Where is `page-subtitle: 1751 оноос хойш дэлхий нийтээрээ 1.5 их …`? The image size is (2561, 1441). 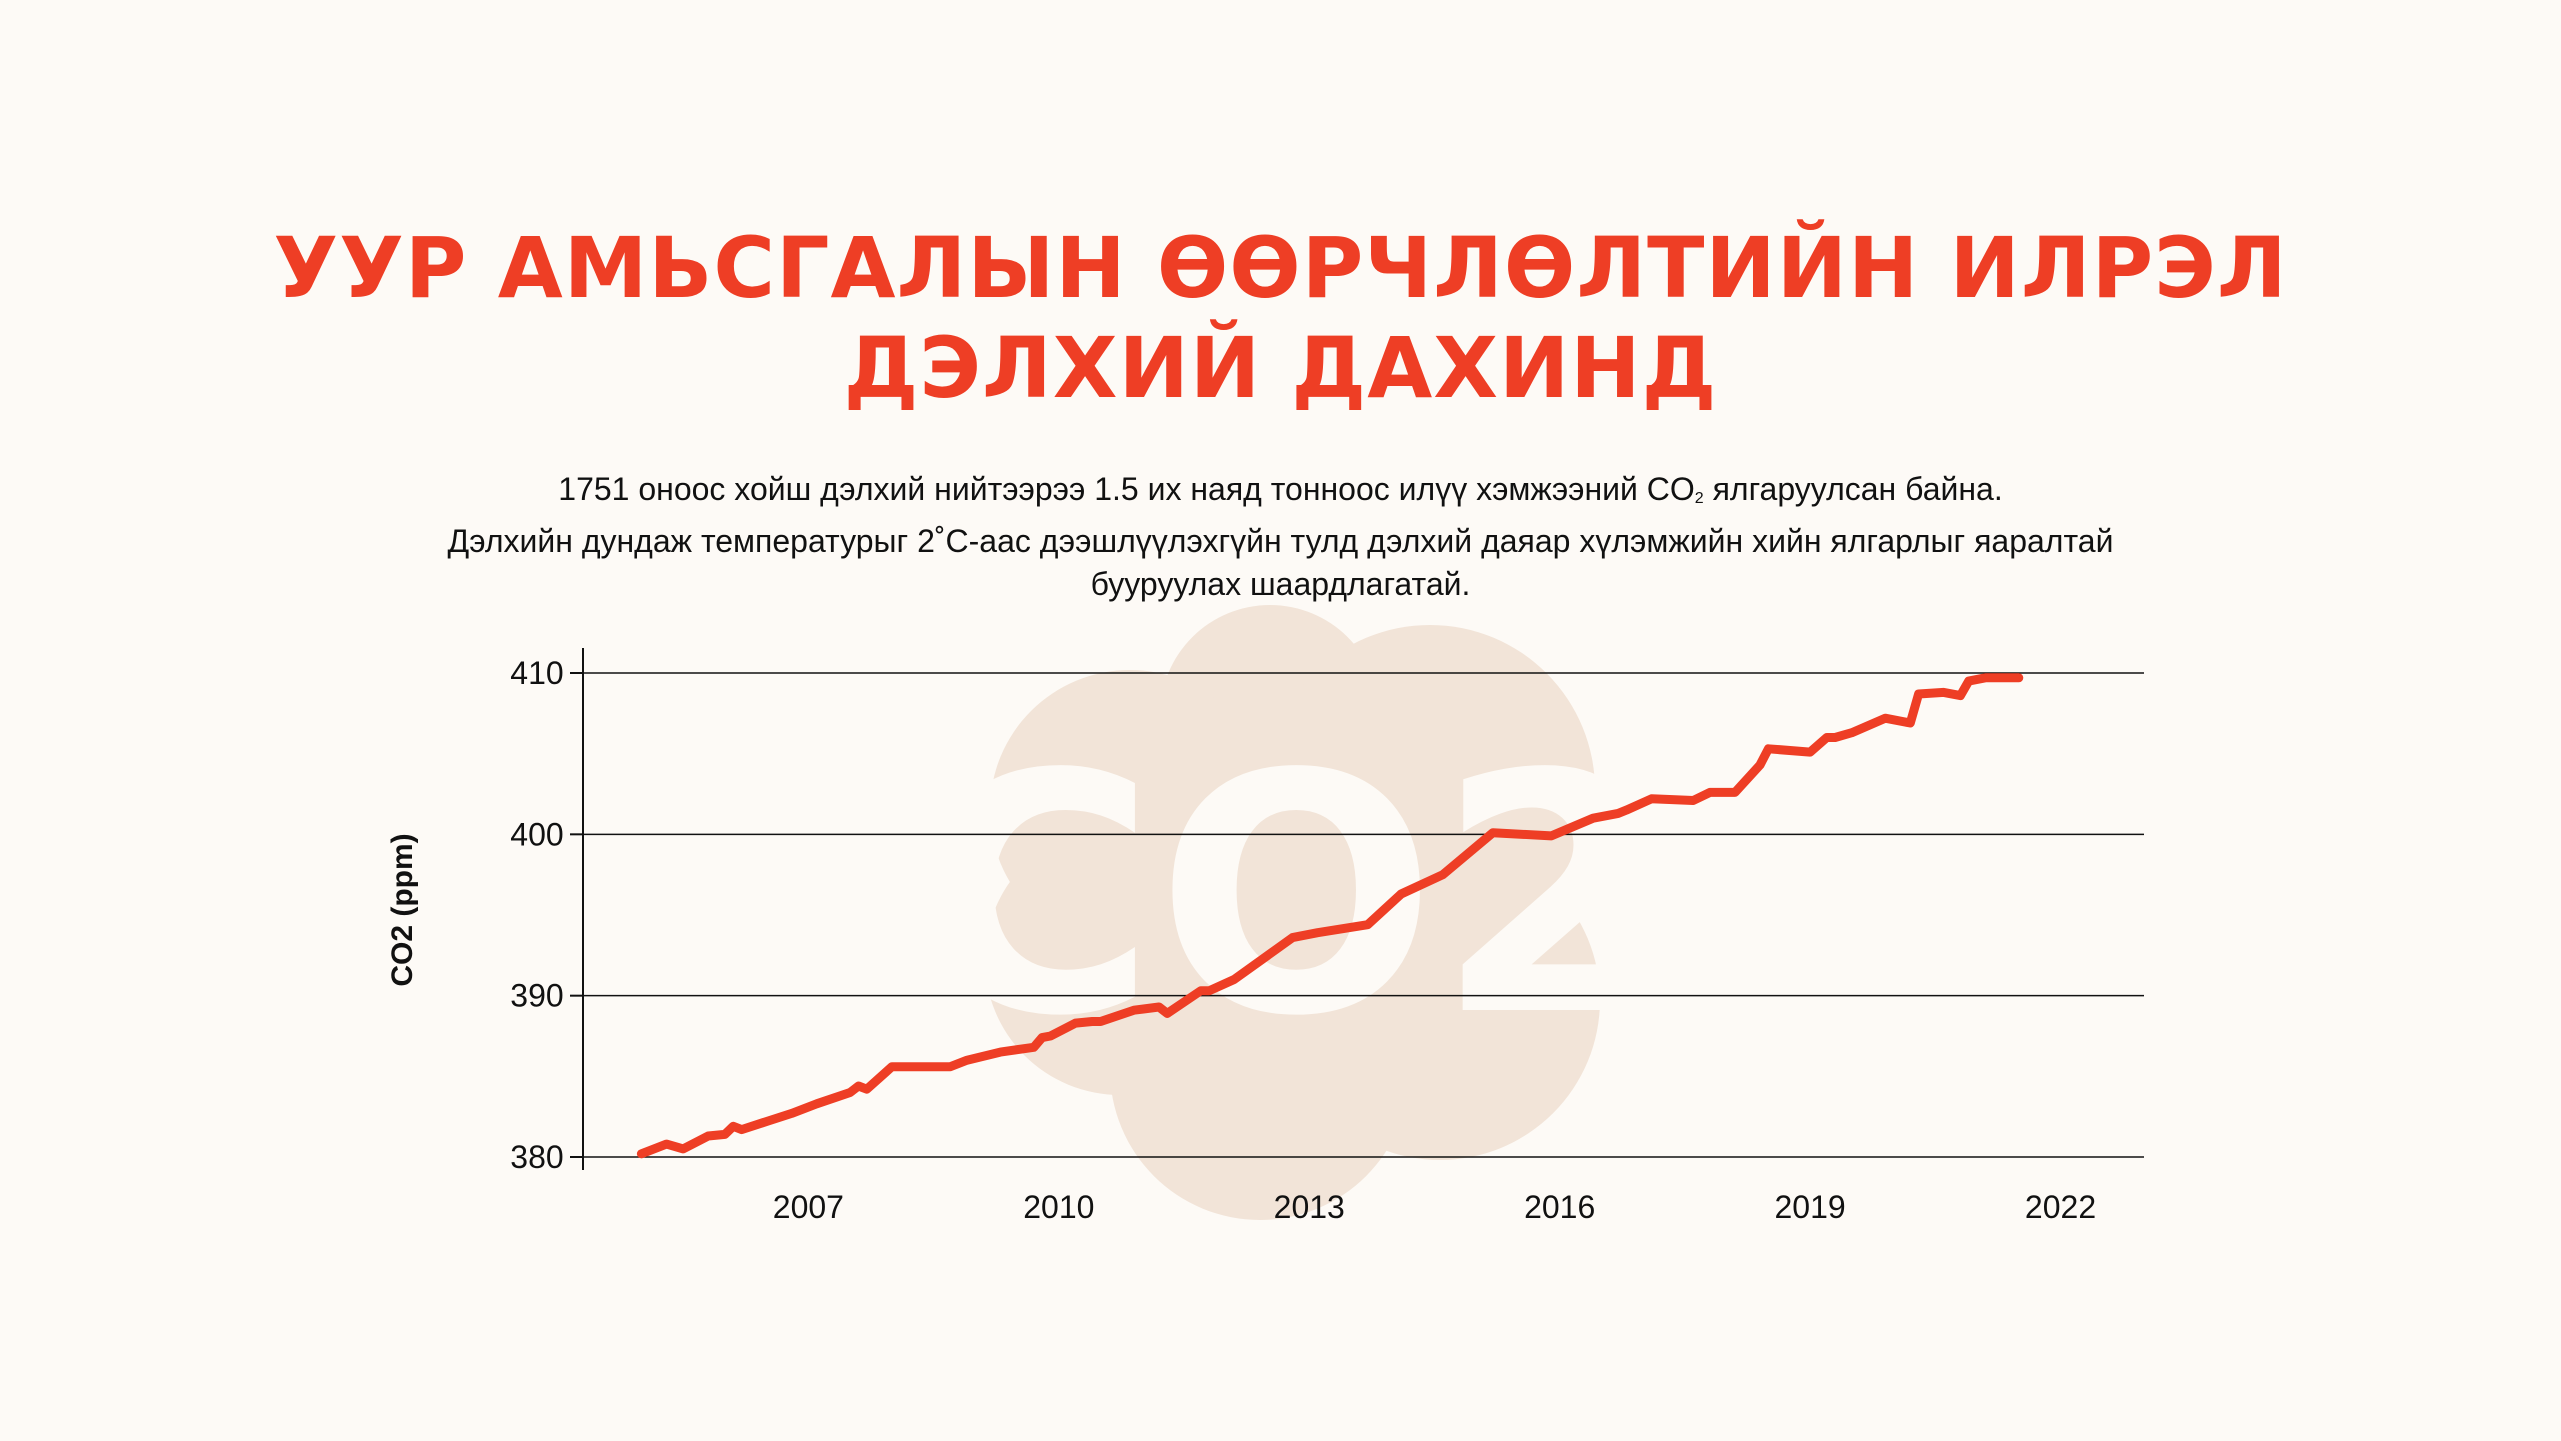
page-subtitle: 1751 оноос хойш дэлхий нийтээрээ 1.5 их … is located at coordinates (1280, 537).